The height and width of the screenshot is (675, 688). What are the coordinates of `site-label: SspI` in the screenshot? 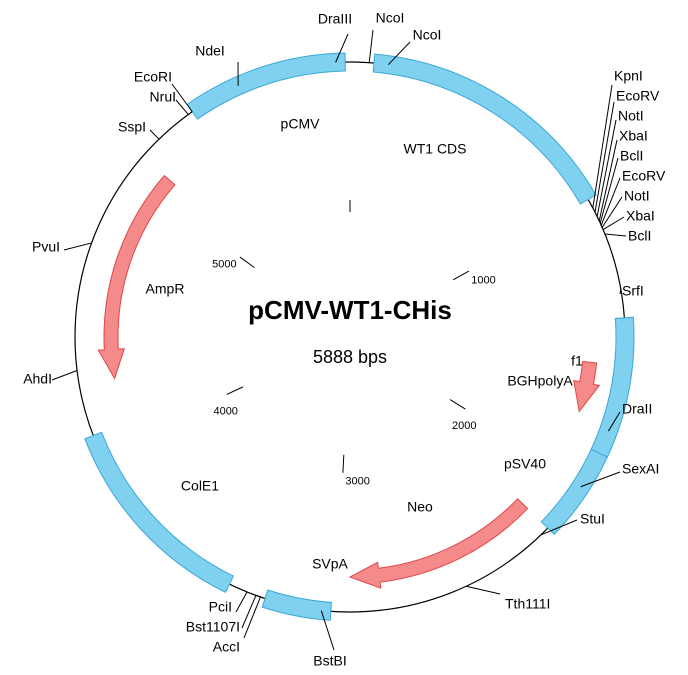 It's located at (132, 127).